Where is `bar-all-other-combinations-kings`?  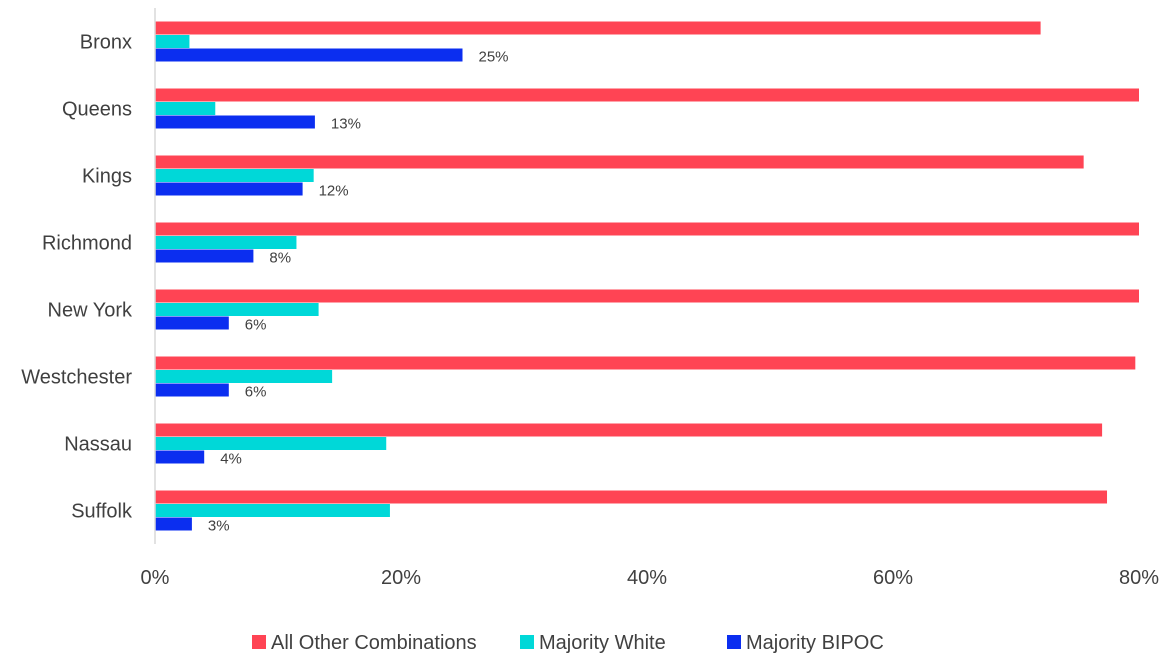
bar-all-other-combinations-kings is located at coordinates (619, 162).